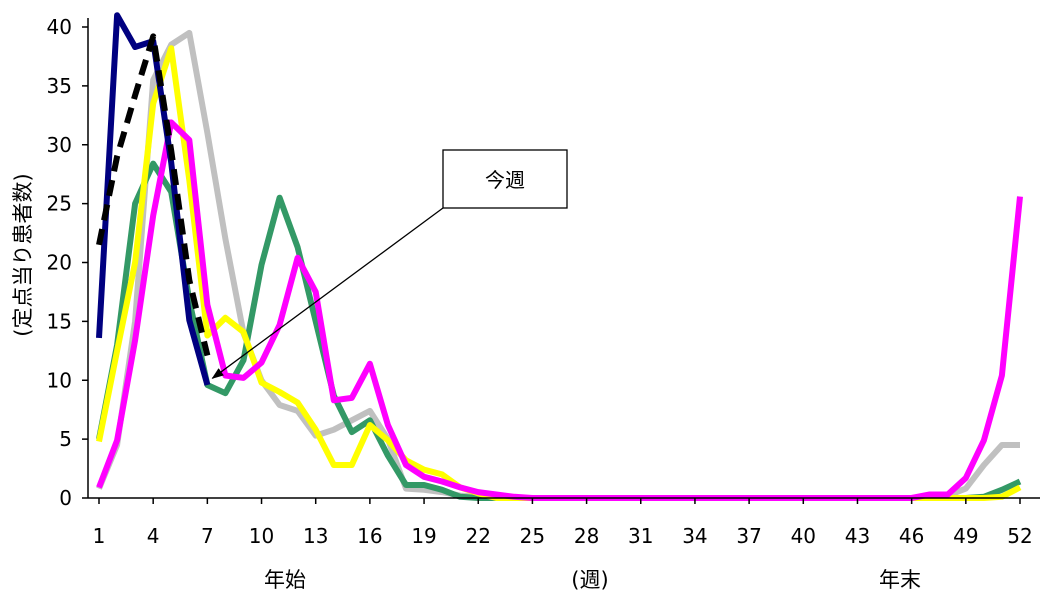  Describe the element at coordinates (1019, 536) in the screenshot. I see `x-tick-label: 52` at that location.